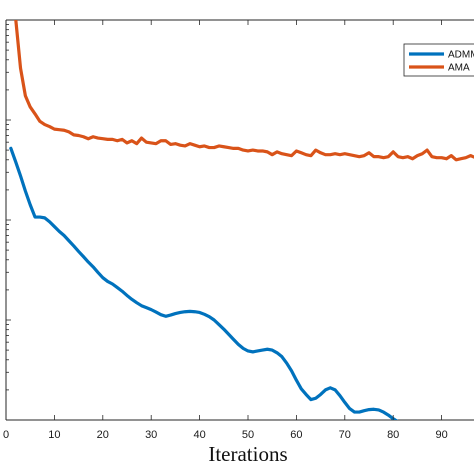  What do you see at coordinates (54, 435) in the screenshot?
I see `x-tick-label: 10` at bounding box center [54, 435].